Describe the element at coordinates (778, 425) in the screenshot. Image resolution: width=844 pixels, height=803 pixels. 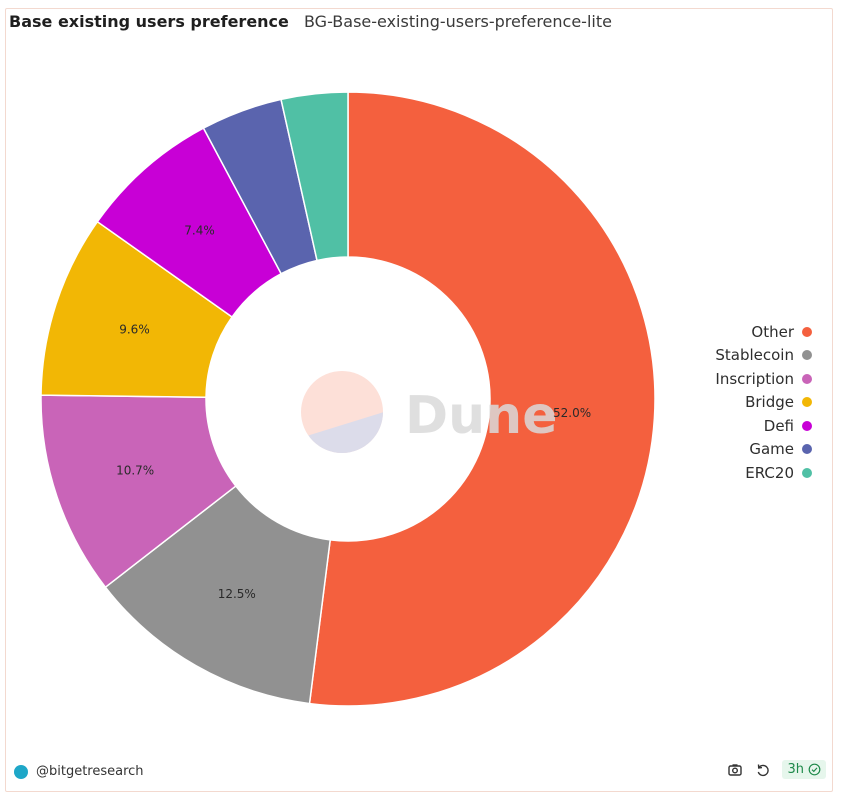
I see `legend-label: Defi` at that location.